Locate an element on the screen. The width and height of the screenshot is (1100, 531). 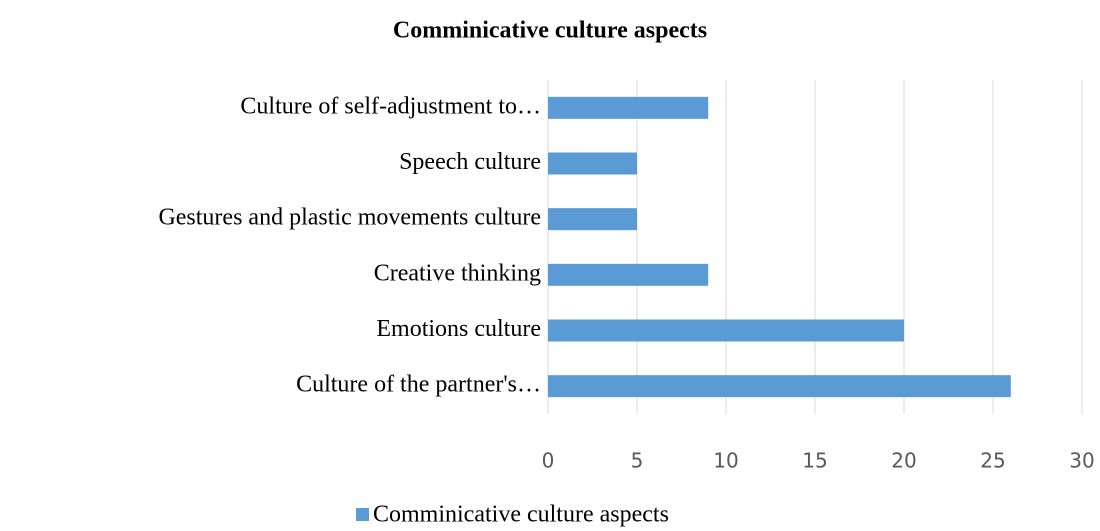
legend-label: Comminicative culture aspects is located at coordinates (521, 515).